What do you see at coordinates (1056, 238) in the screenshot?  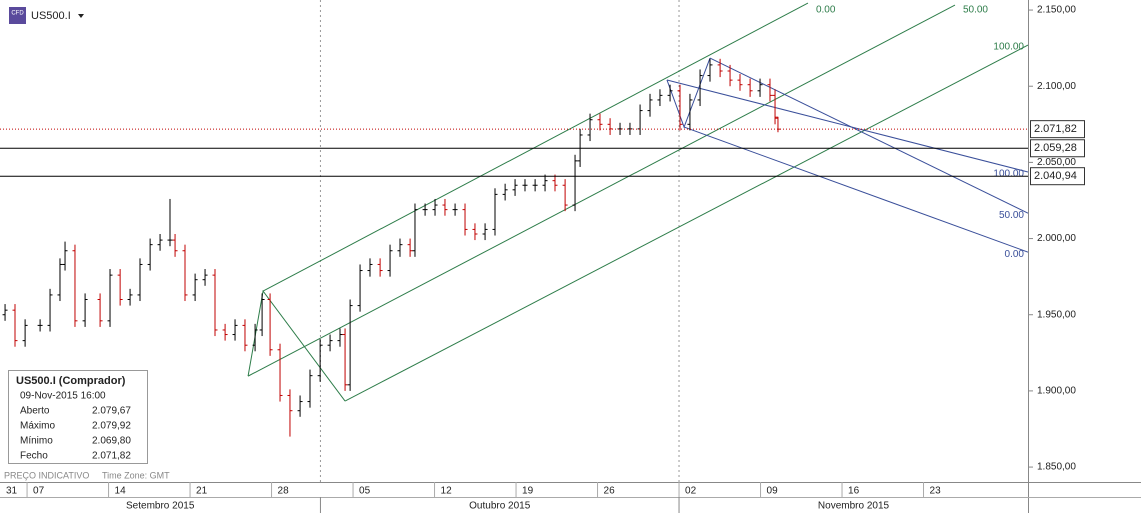 I see `y-tick-label: 2.000,00` at bounding box center [1056, 238].